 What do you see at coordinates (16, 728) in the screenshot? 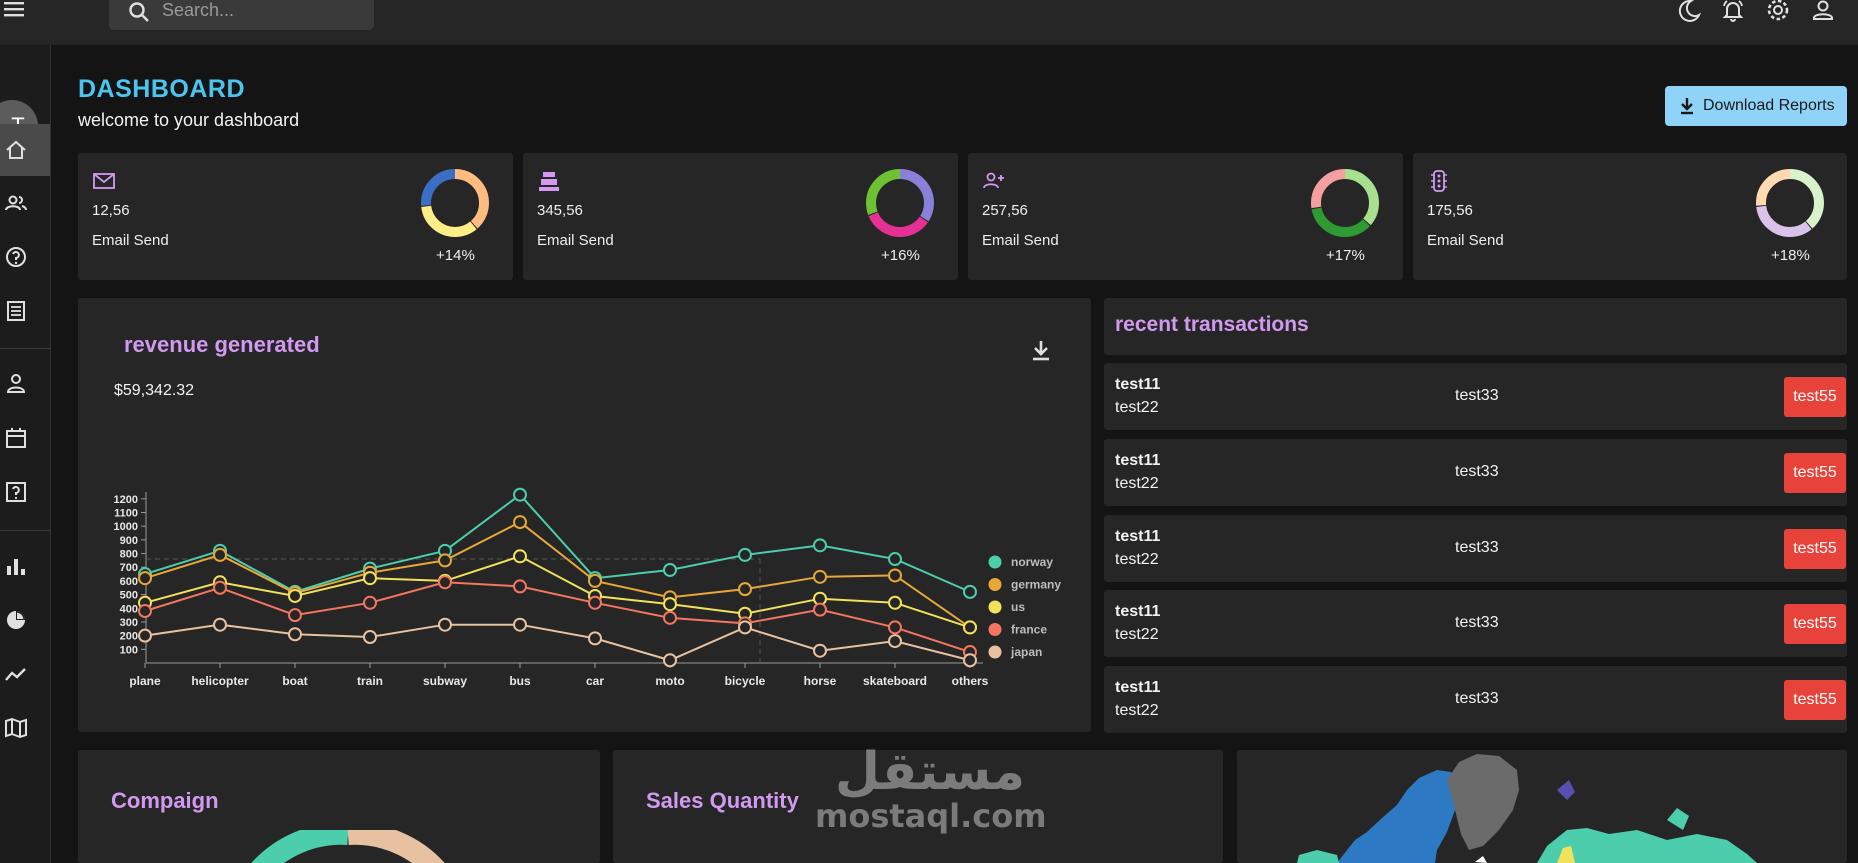
I see `map-icon` at bounding box center [16, 728].